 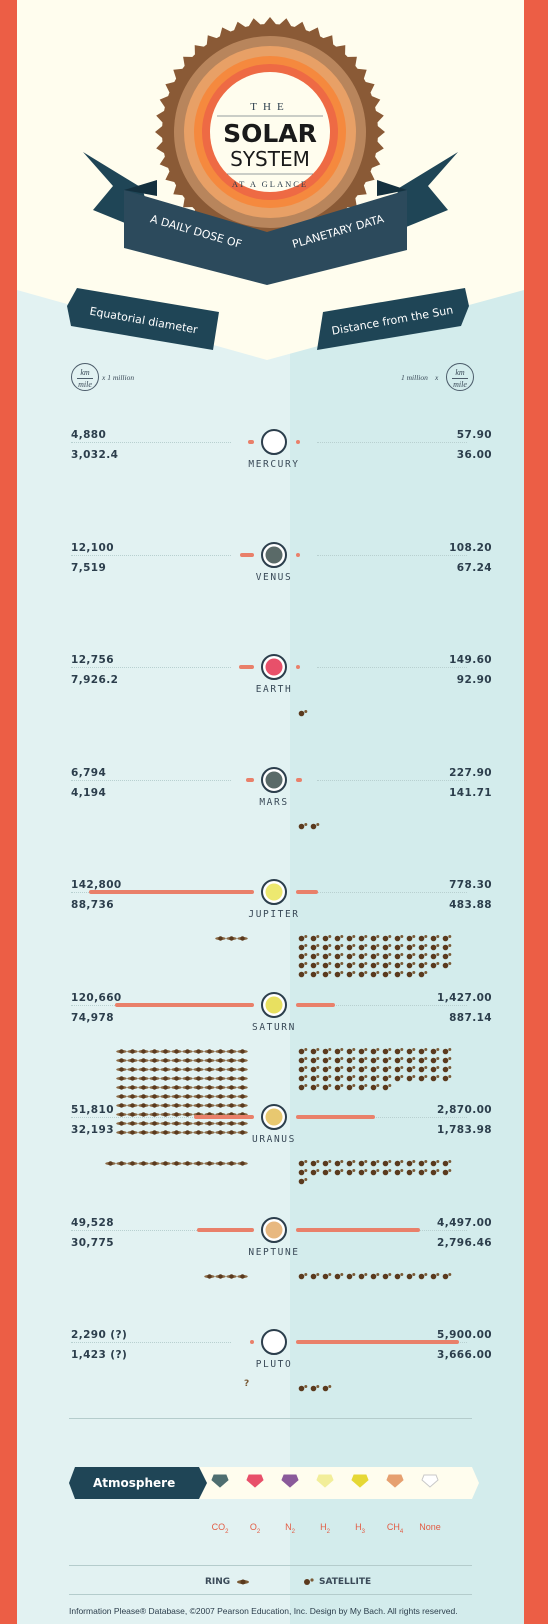 What do you see at coordinates (89, 567) in the screenshot?
I see `diameter-mile: 7,519` at bounding box center [89, 567].